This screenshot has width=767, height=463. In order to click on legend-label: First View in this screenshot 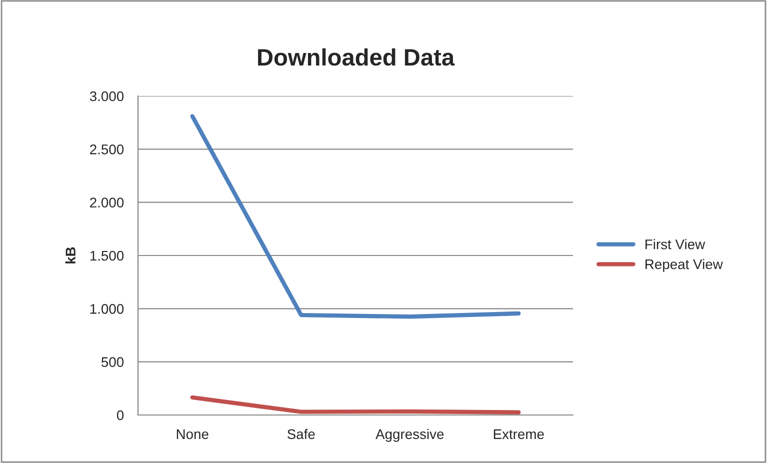, I will do `click(676, 244)`.